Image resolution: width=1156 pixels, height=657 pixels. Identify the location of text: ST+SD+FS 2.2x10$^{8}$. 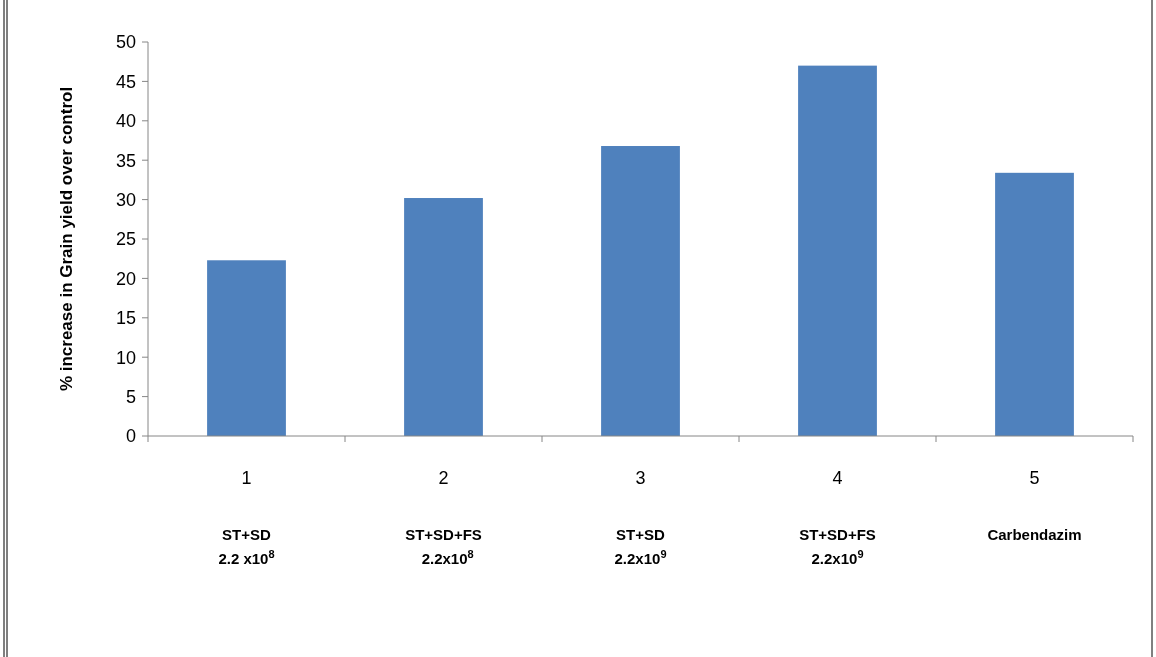
(443, 546).